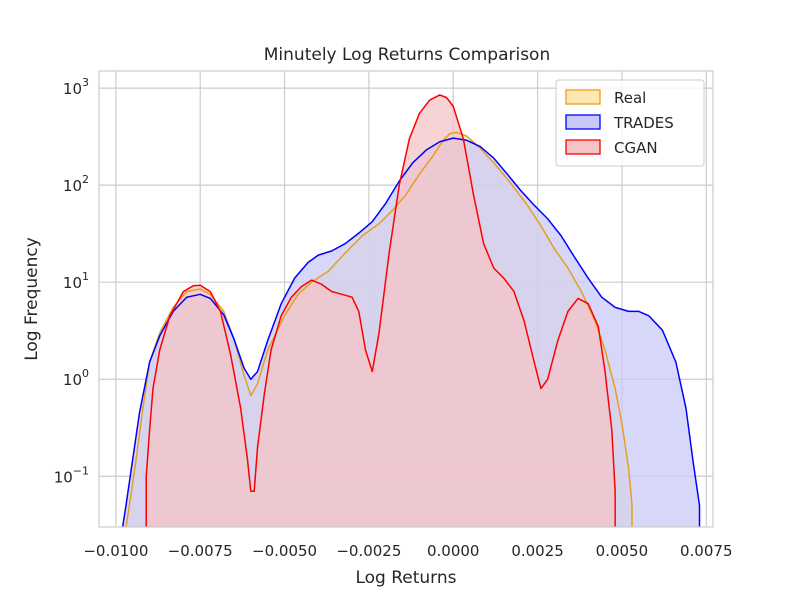 The height and width of the screenshot is (594, 793). Describe the element at coordinates (368, 551) in the screenshot. I see `x-tick-label: −0.0025` at that location.